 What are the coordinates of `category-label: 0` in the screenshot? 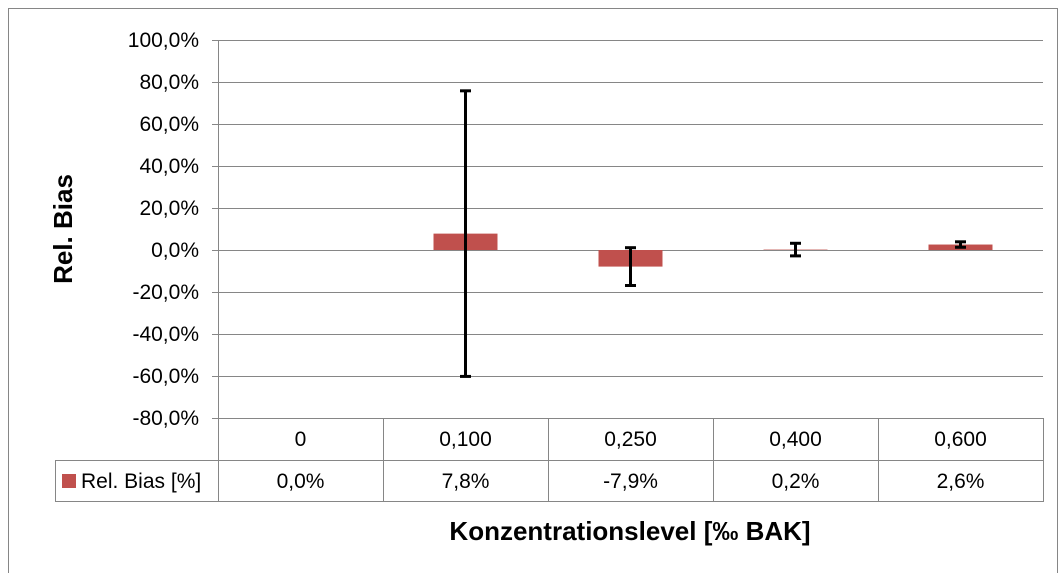 It's located at (301, 439).